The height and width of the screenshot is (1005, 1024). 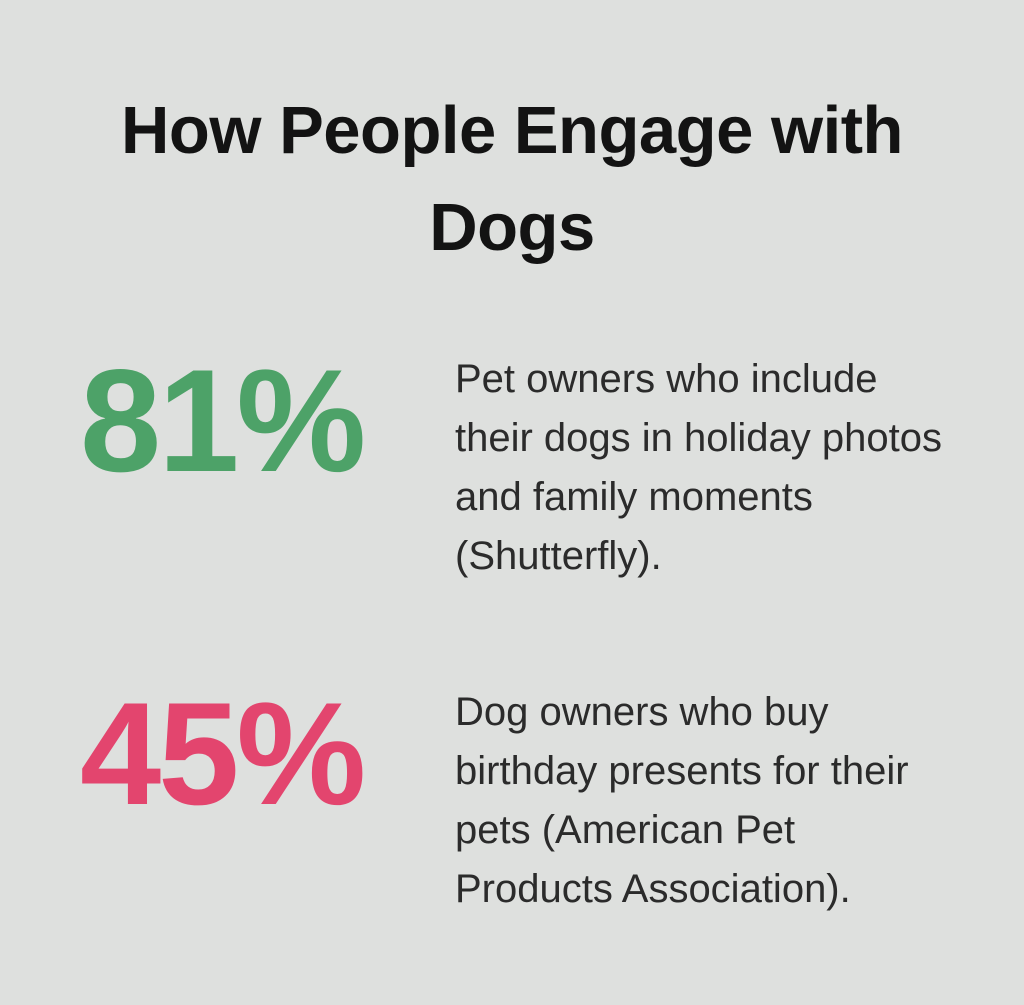 What do you see at coordinates (223, 753) in the screenshot?
I see `stat-value-45-percent: 45%` at bounding box center [223, 753].